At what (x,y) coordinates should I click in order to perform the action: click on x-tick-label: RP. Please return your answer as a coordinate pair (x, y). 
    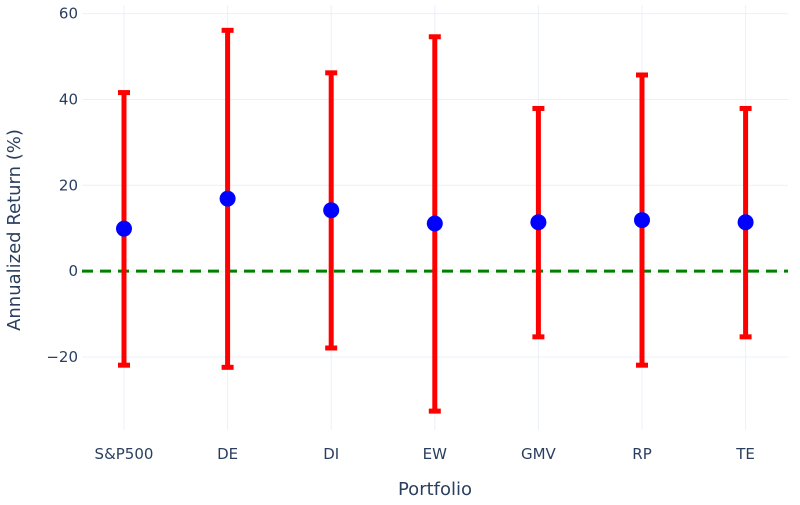
    Looking at the image, I should click on (641, 454).